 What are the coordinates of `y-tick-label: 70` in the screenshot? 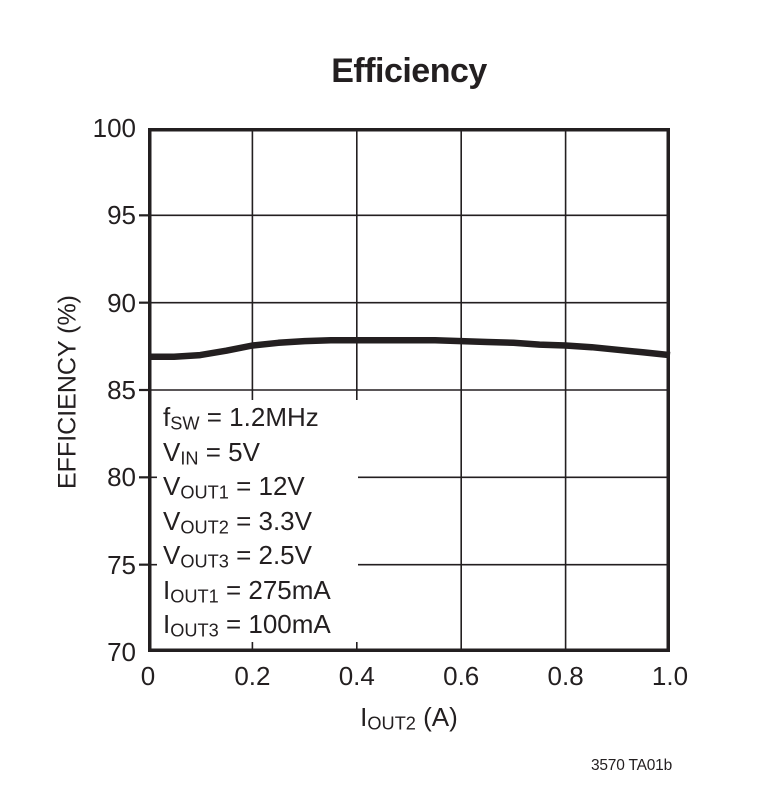 It's located at (121, 652).